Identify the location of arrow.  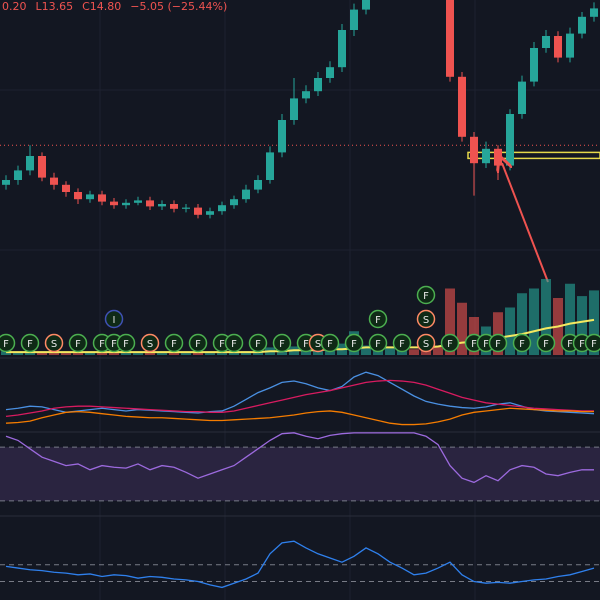
(525, 223).